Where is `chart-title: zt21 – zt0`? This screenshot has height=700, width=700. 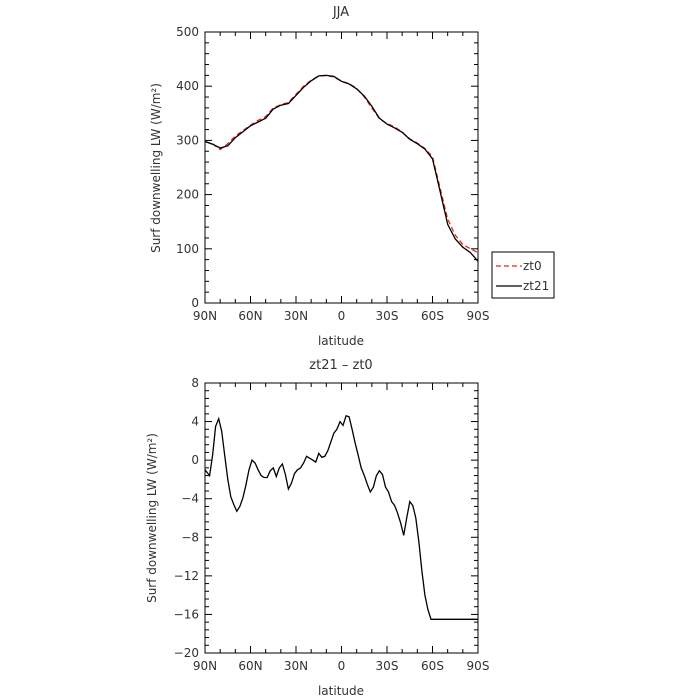 chart-title: zt21 – zt0 is located at coordinates (340, 365).